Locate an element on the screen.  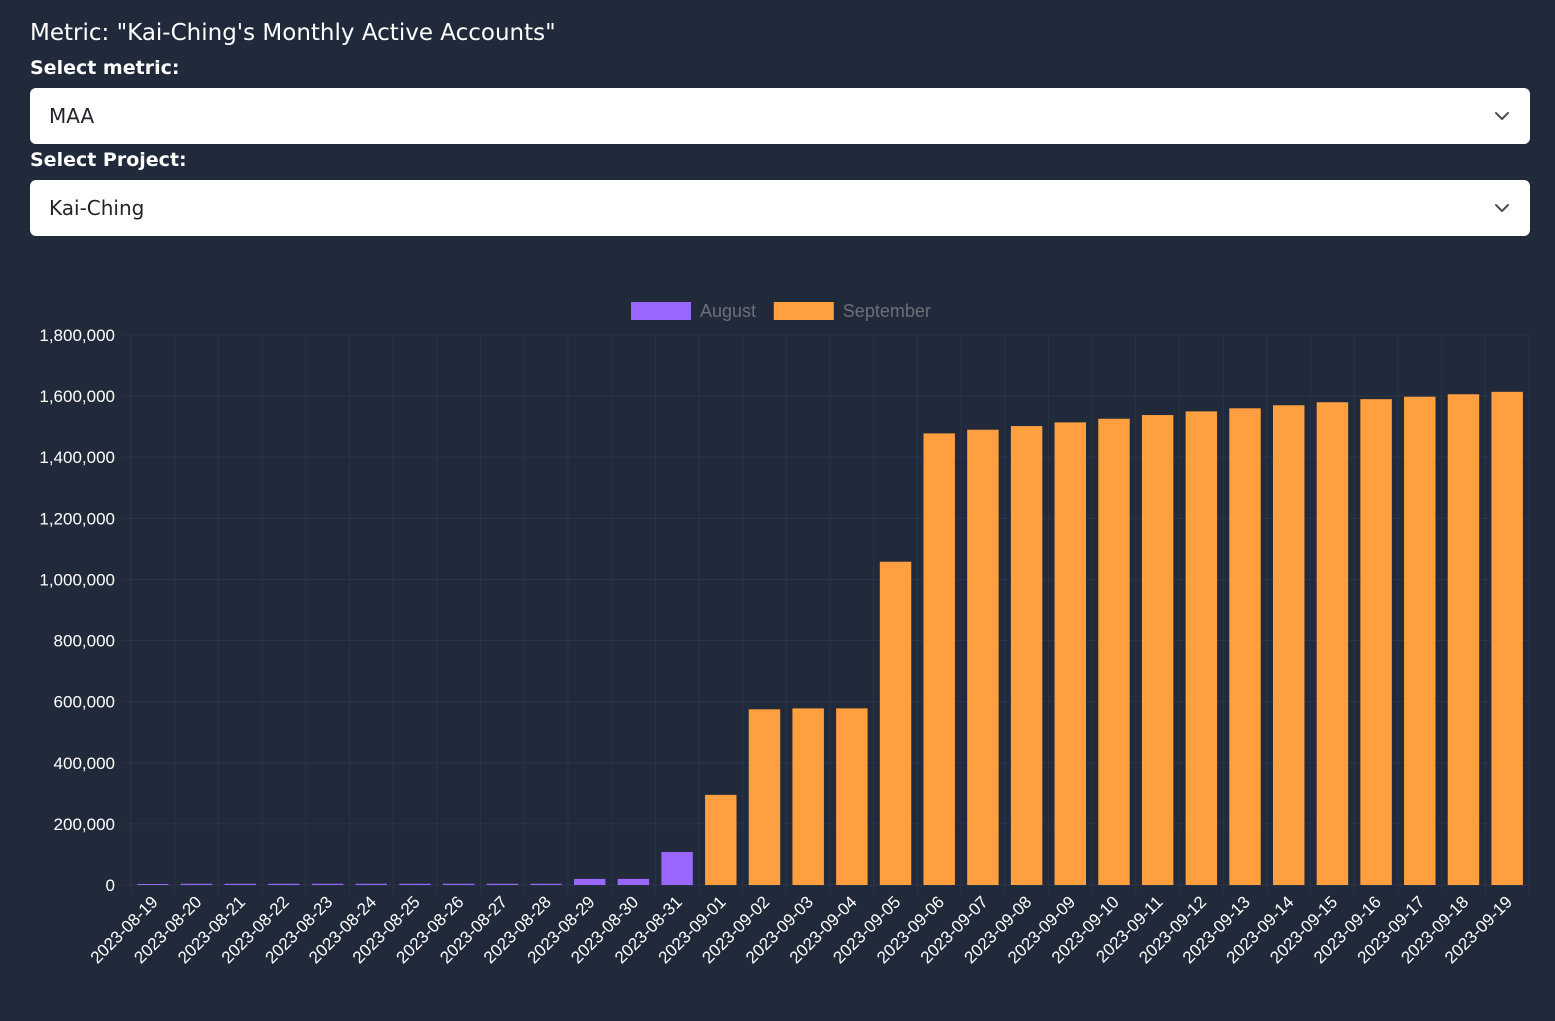
y-tick-label: 1,400,000 is located at coordinates (77, 457).